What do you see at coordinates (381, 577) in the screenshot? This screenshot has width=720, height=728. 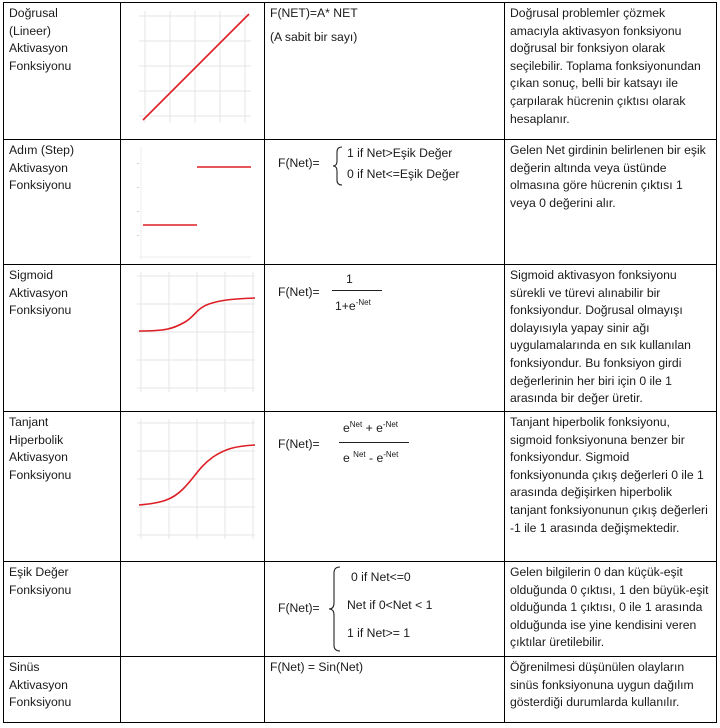 I see `case-1: 0 if Net<=0` at bounding box center [381, 577].